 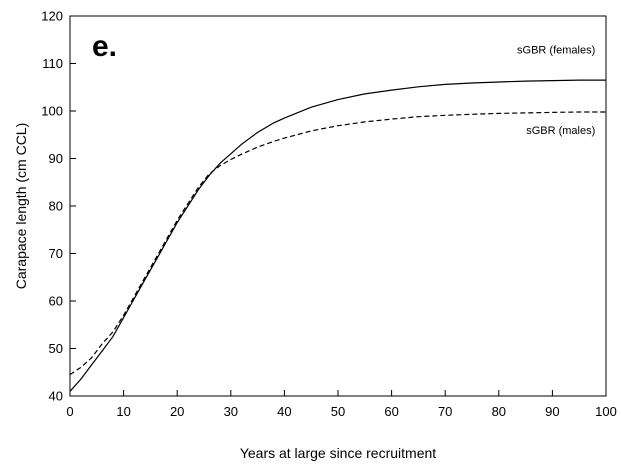 I want to click on females-series-label: sGBR (females), so click(x=556, y=50).